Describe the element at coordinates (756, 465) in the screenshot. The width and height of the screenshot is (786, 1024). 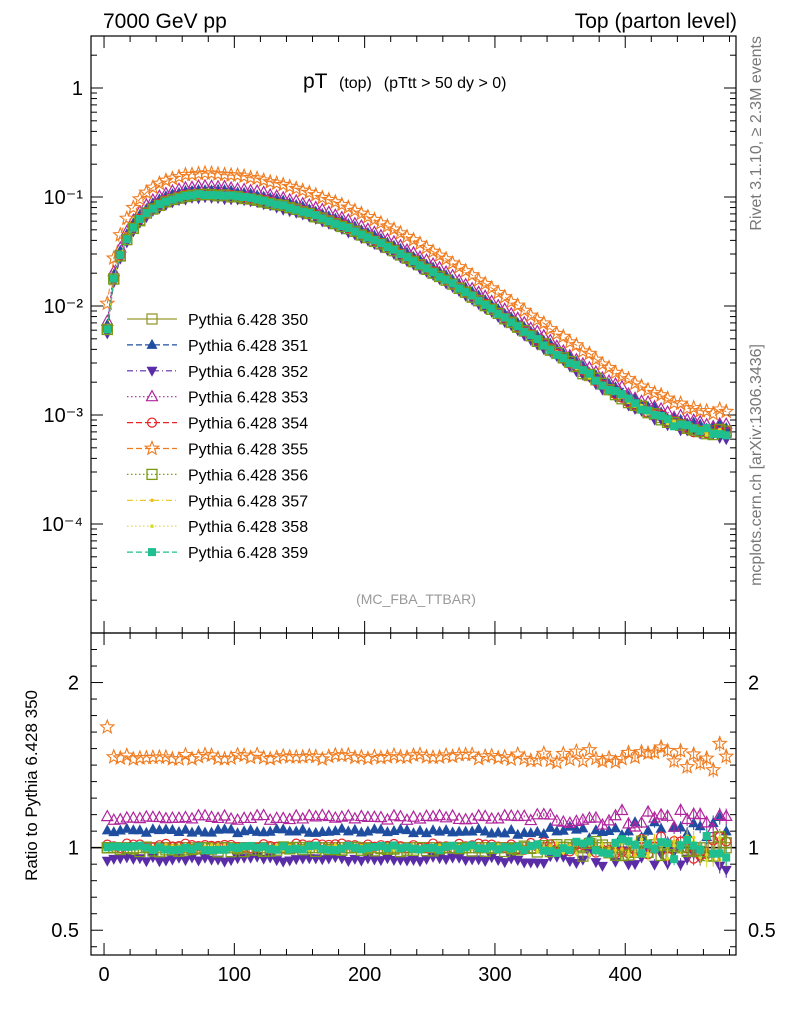
I see `side-text-bottom: mcplots.cern.ch [arXiv:1306.3436]` at that location.